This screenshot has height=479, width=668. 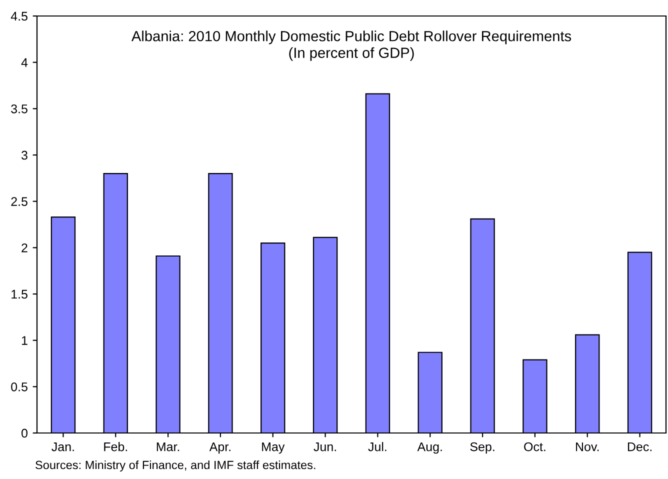 I want to click on x-tick-label: Feb., so click(x=115, y=447).